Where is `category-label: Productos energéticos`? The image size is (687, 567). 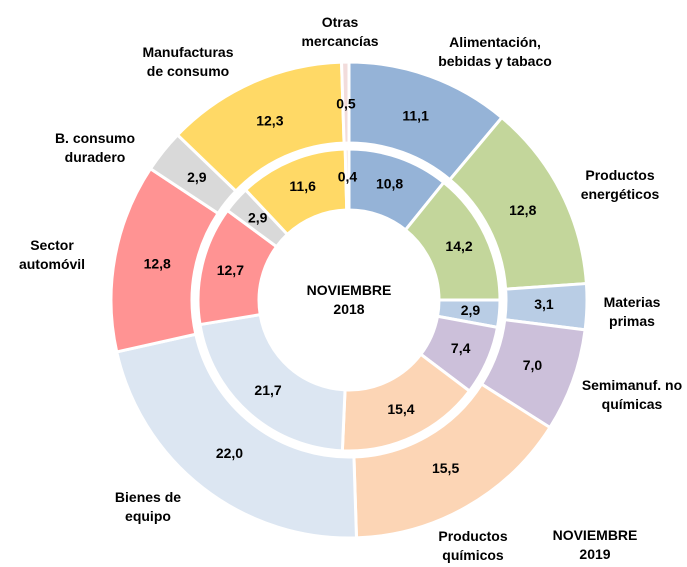
category-label: Productos energéticos is located at coordinates (620, 184).